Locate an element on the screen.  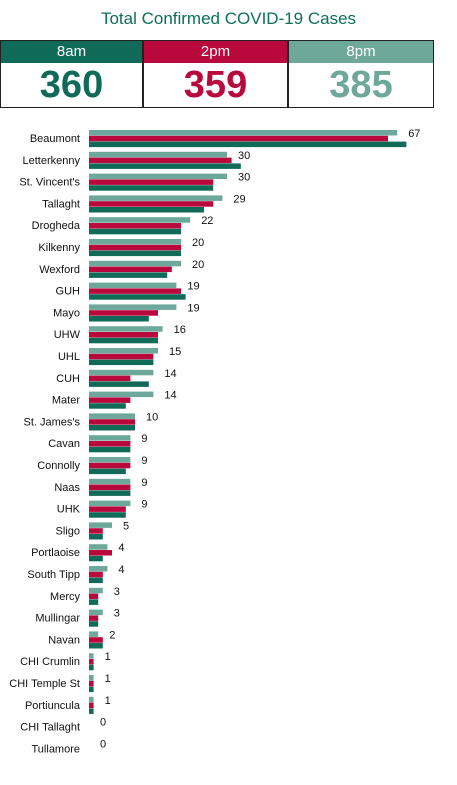
bar-8pm-mullingar is located at coordinates (96, 612).